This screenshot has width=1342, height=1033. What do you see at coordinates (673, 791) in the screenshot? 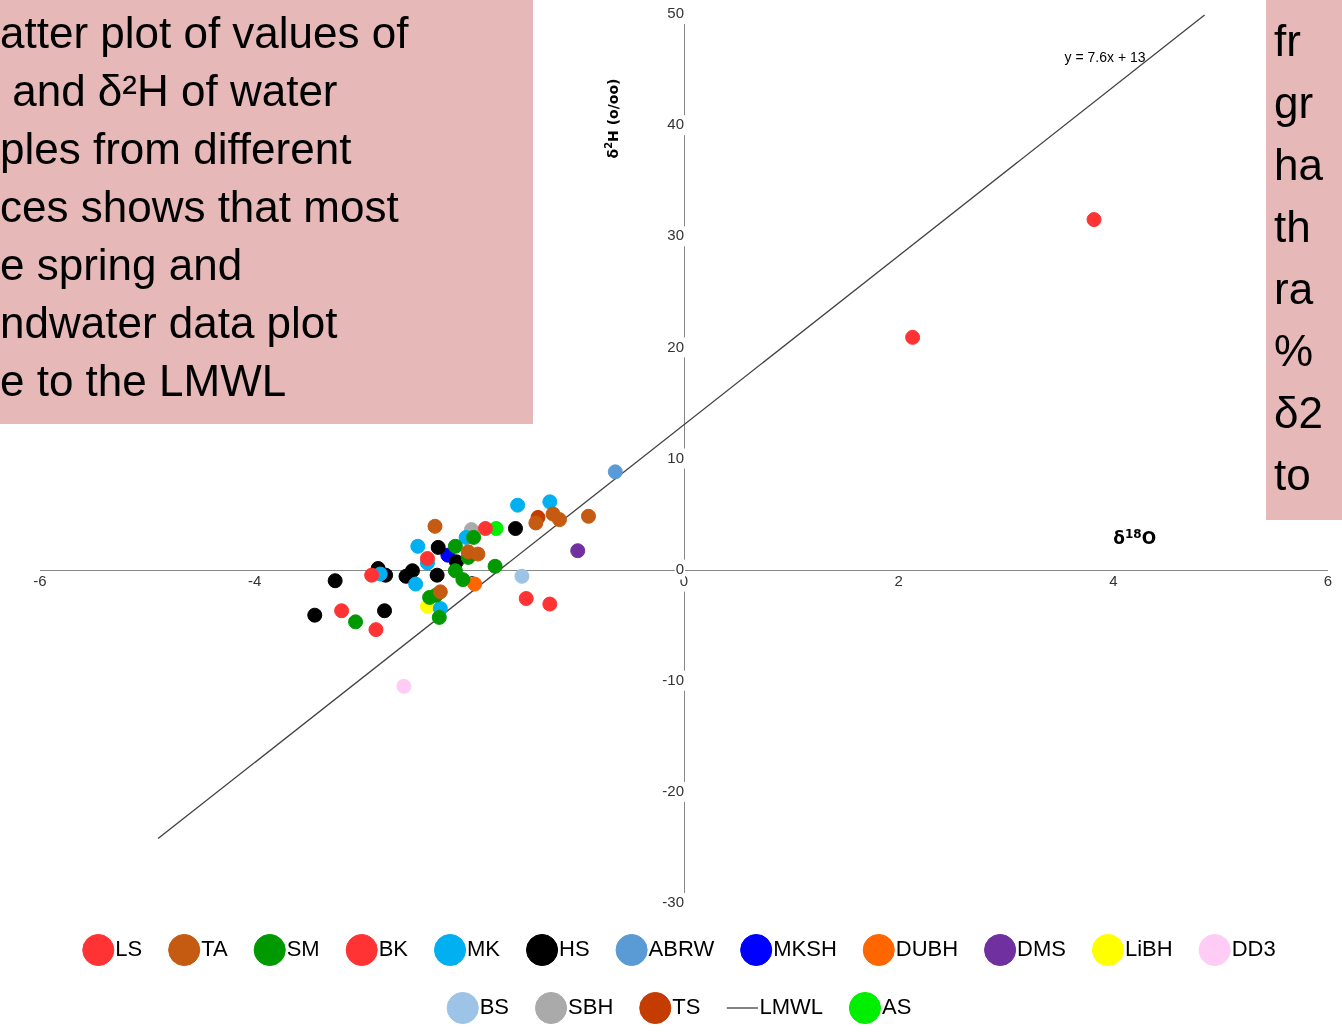
I see `y-tick-label: -20` at bounding box center [673, 791].